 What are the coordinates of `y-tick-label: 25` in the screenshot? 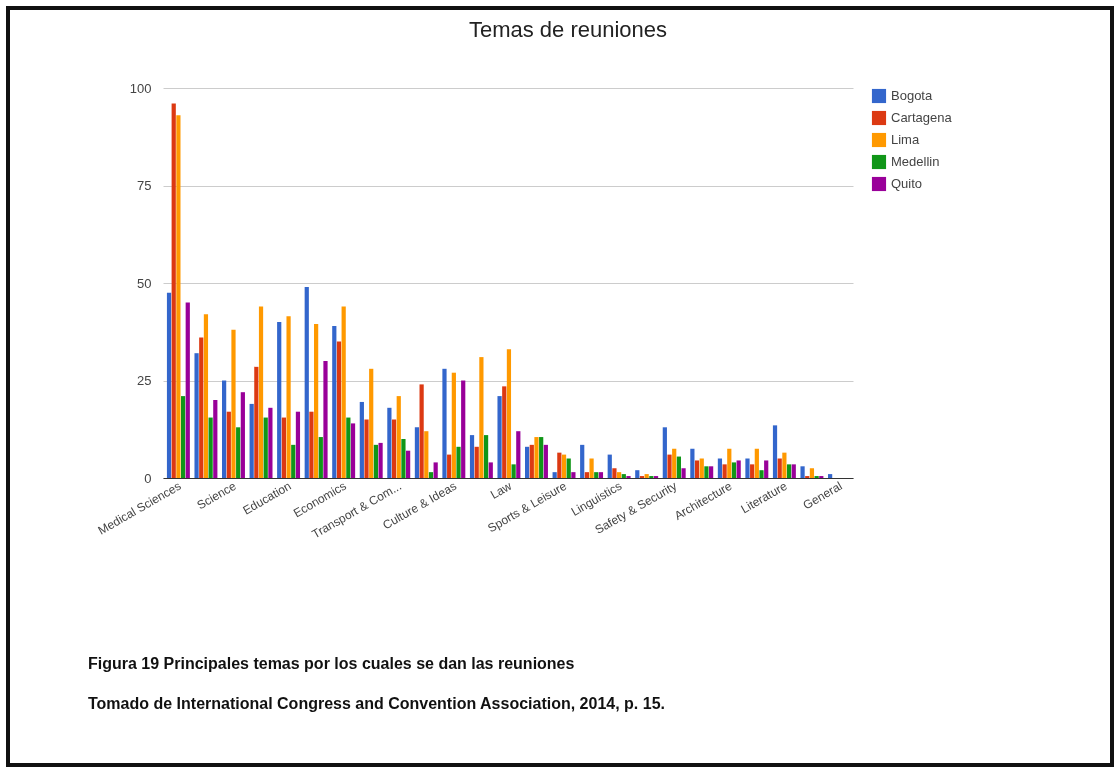 It's located at (144, 380).